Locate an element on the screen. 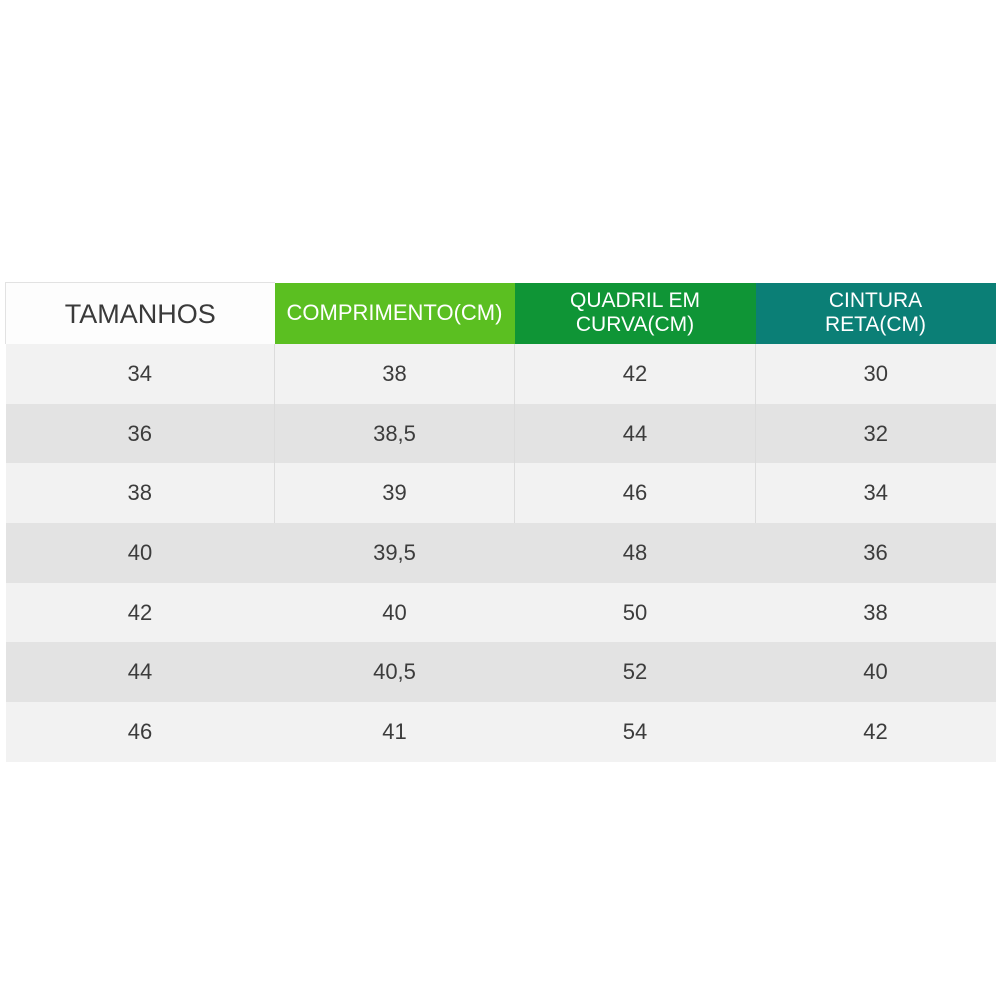  cell-comprimento: 41 is located at coordinates (394, 732).